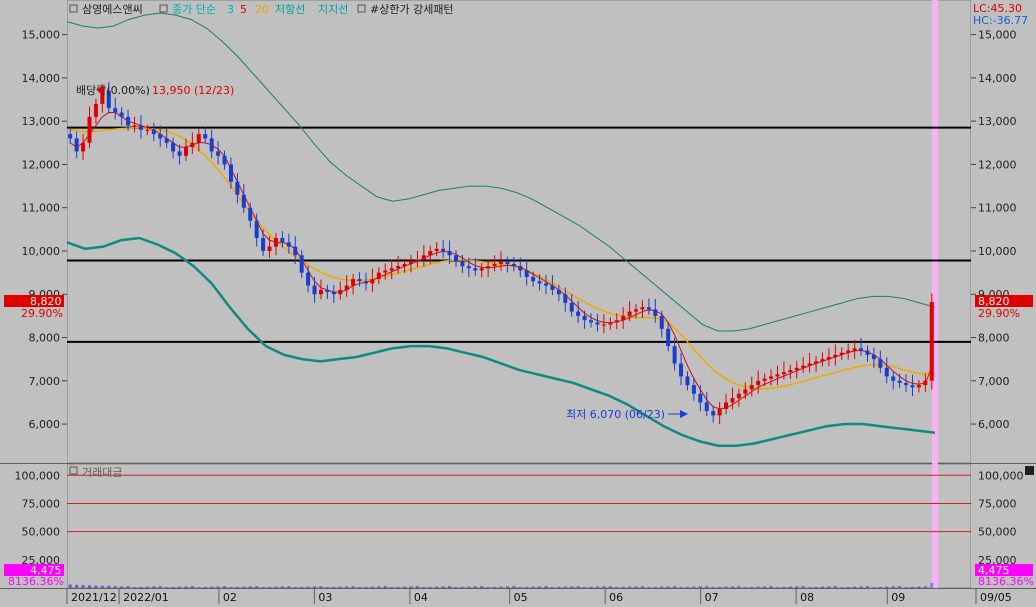  What do you see at coordinates (73, 470) in the screenshot?
I see `volume-legend-box-icon` at bounding box center [73, 470].